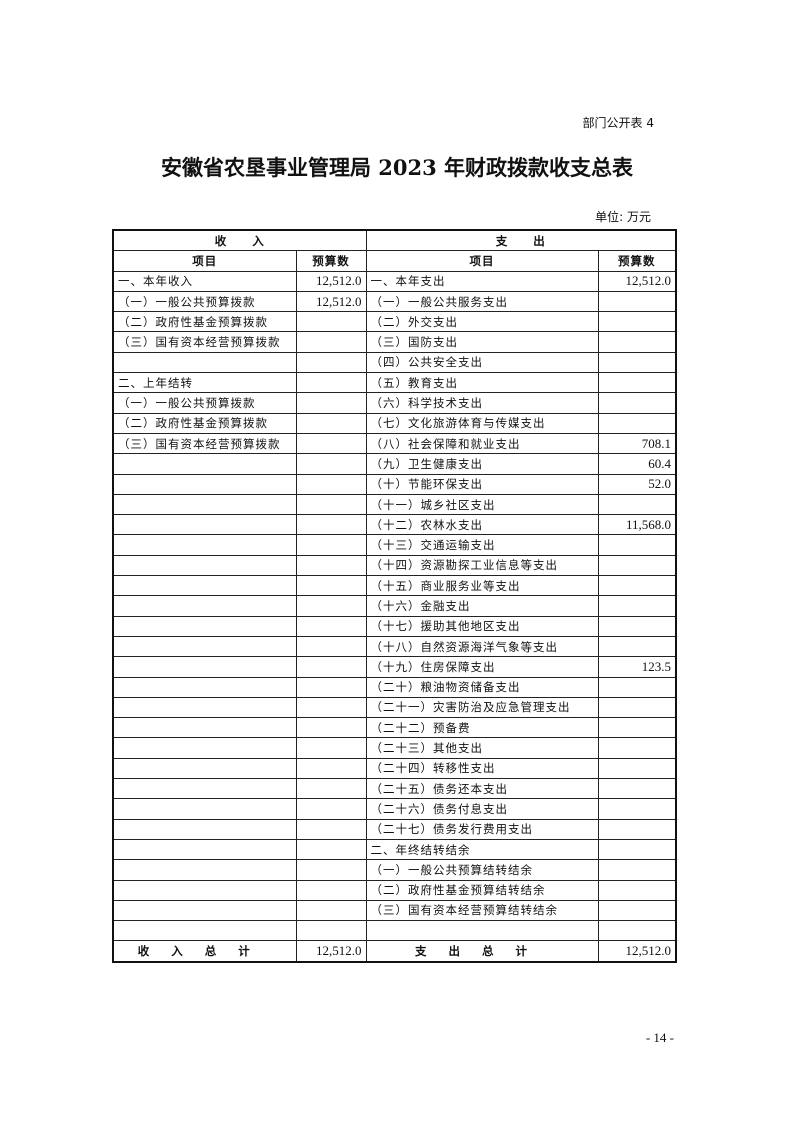 The height and width of the screenshot is (1123, 794). I want to click on expense-item: （七）文化旅游体育与传媒支出, so click(482, 423).